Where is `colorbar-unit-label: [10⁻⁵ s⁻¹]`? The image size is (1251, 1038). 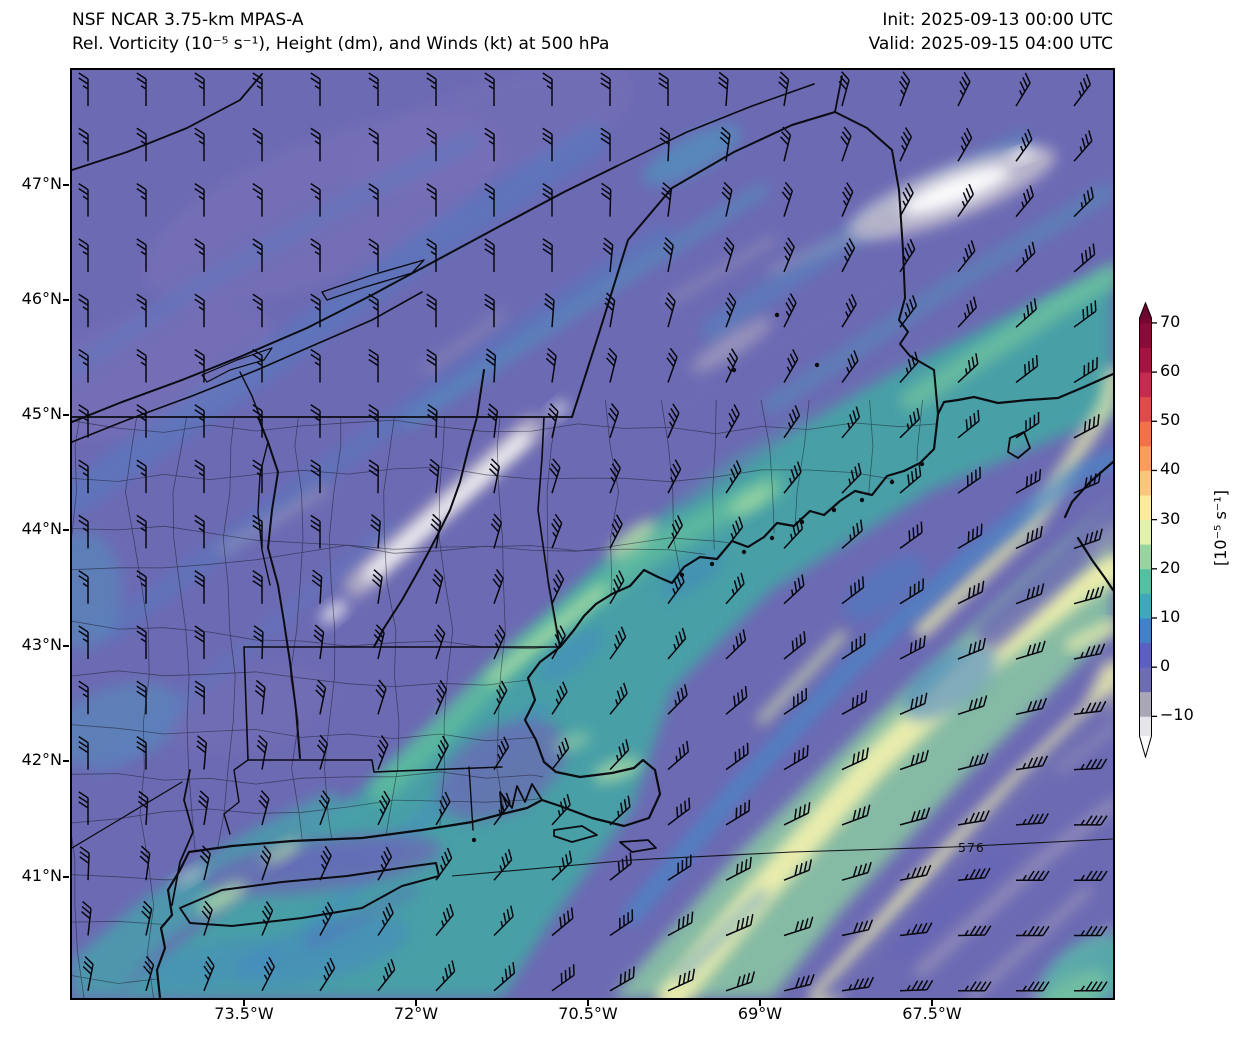 colorbar-unit-label: [10⁻⁵ s⁻¹] is located at coordinates (1220, 528).